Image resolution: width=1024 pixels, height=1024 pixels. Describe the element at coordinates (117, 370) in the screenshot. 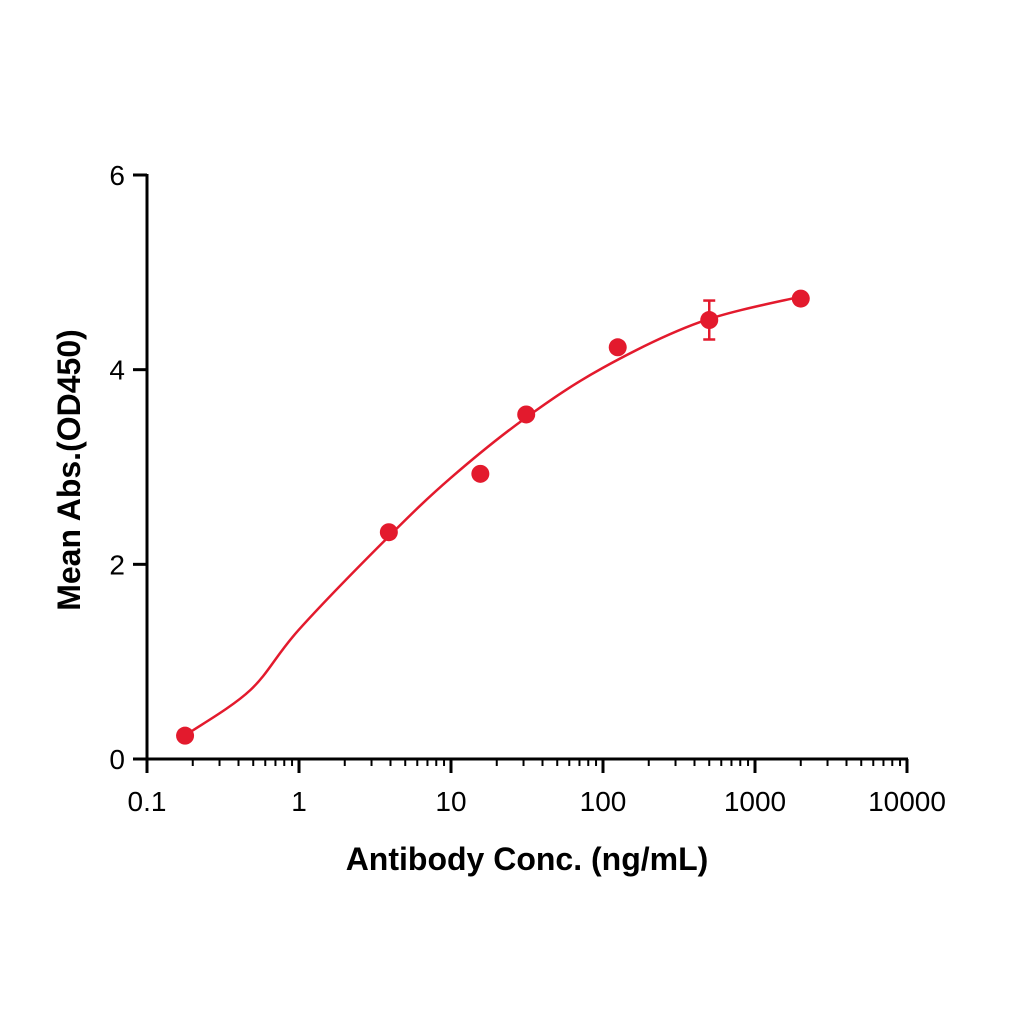

I see `y-tick-label: 4` at that location.